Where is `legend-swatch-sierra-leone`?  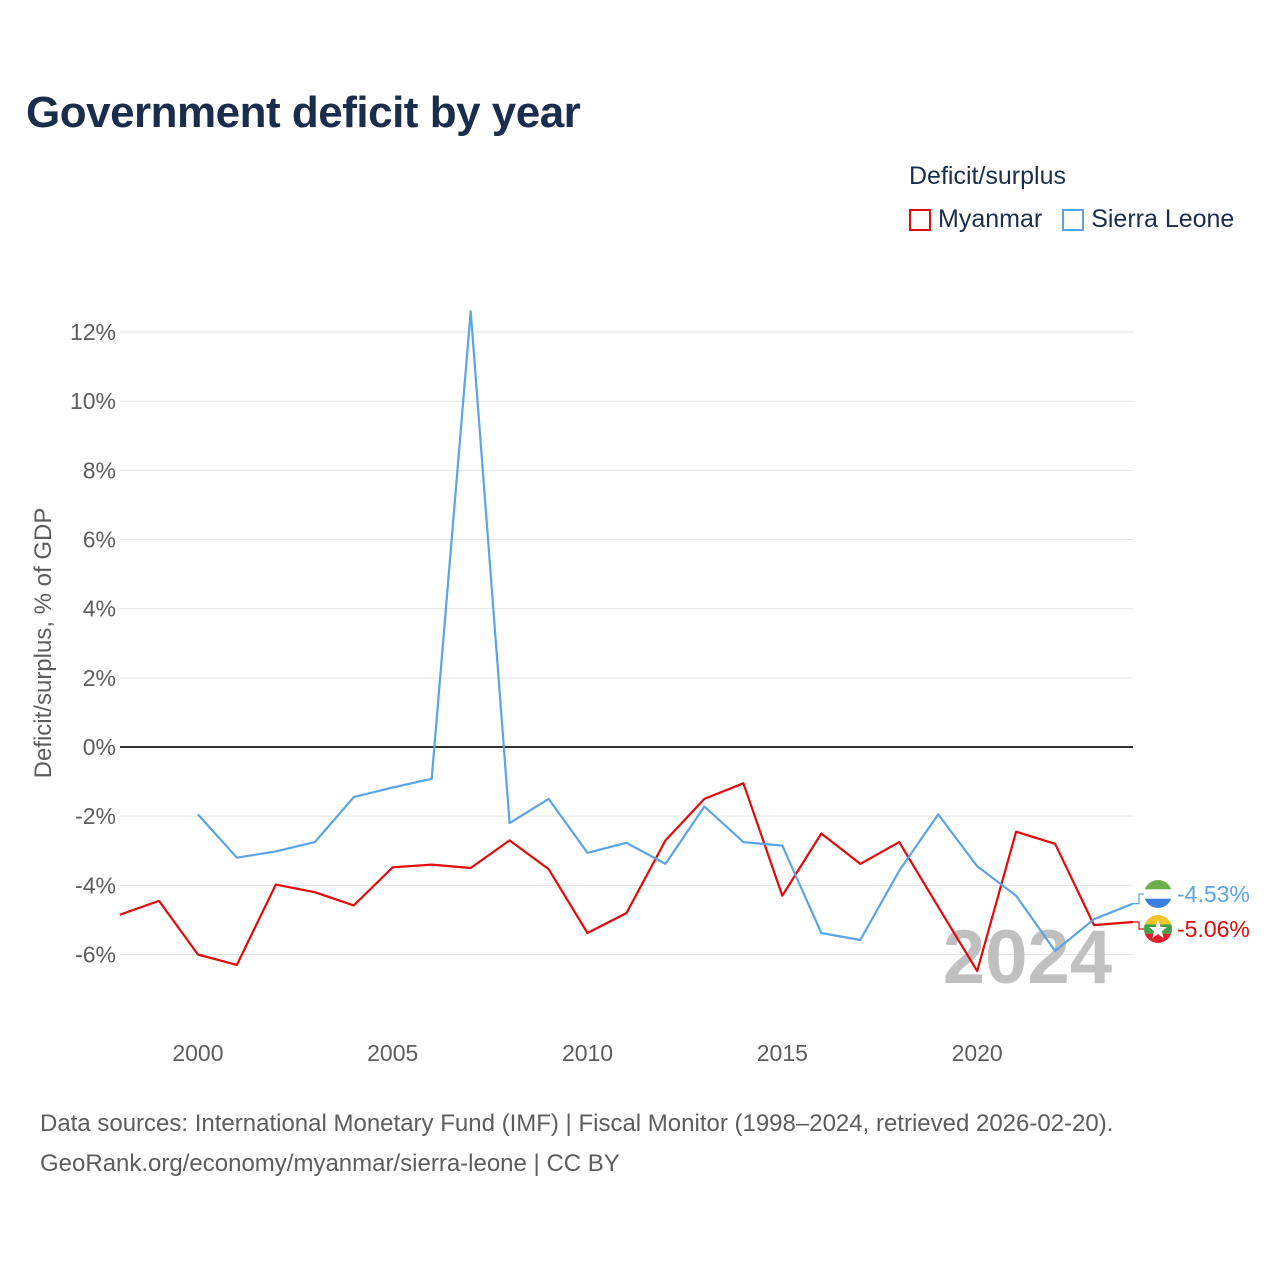 legend-swatch-sierra-leone is located at coordinates (1073, 219).